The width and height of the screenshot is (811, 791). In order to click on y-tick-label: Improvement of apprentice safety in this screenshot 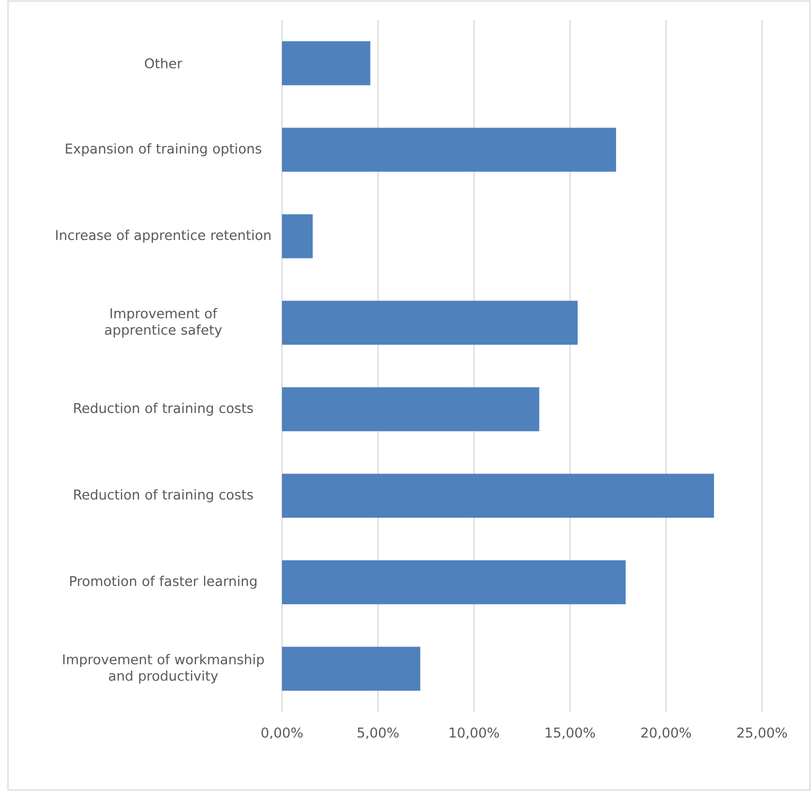, I will do `click(163, 323)`.